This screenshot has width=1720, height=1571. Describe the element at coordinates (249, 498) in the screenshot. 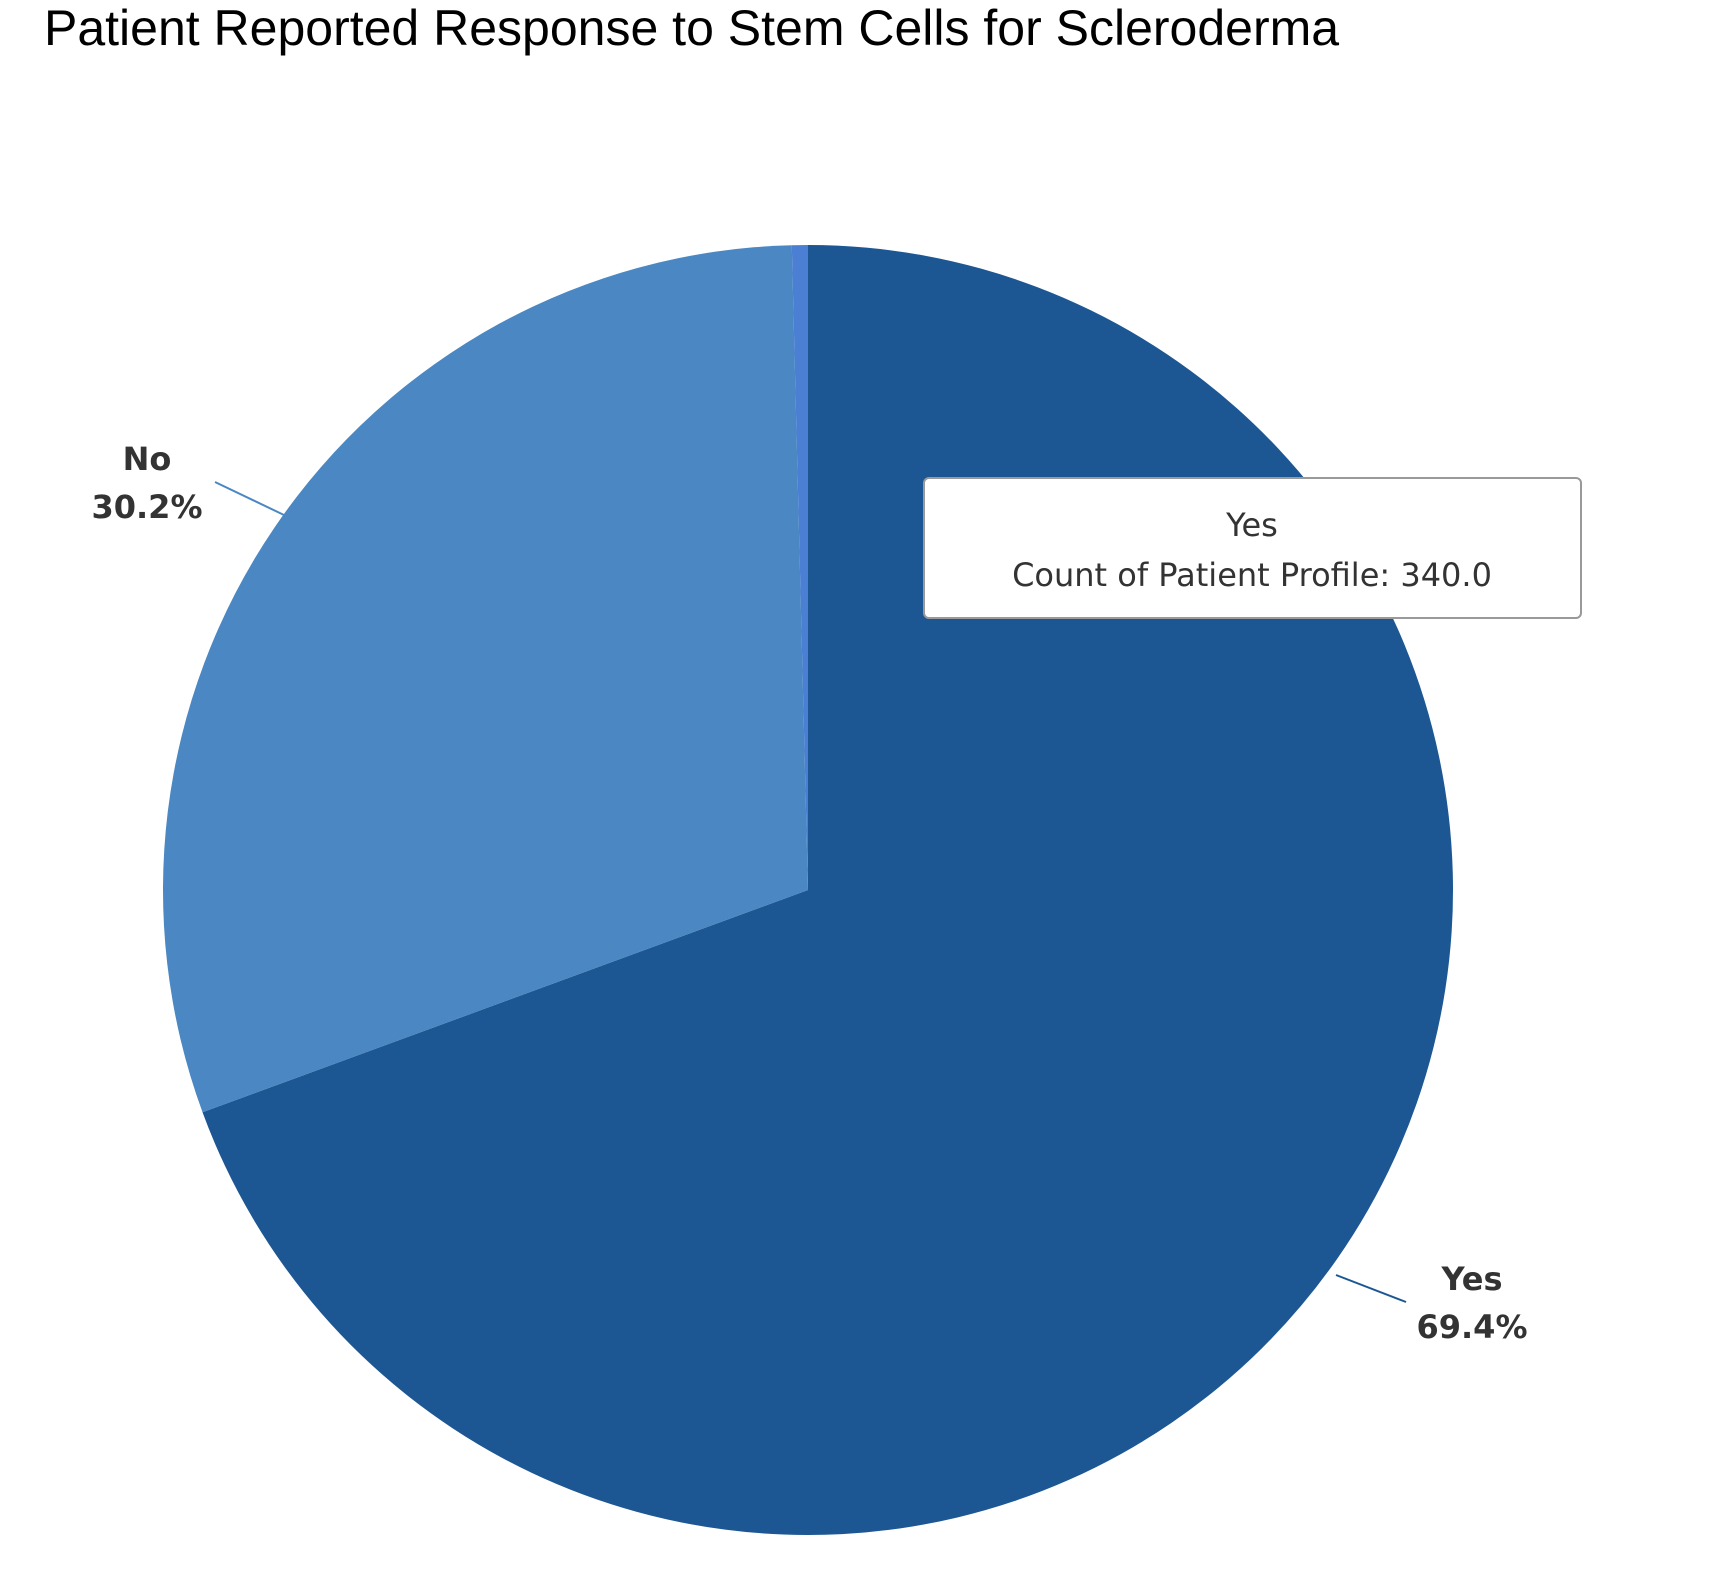

I see `leader-line-no` at that location.